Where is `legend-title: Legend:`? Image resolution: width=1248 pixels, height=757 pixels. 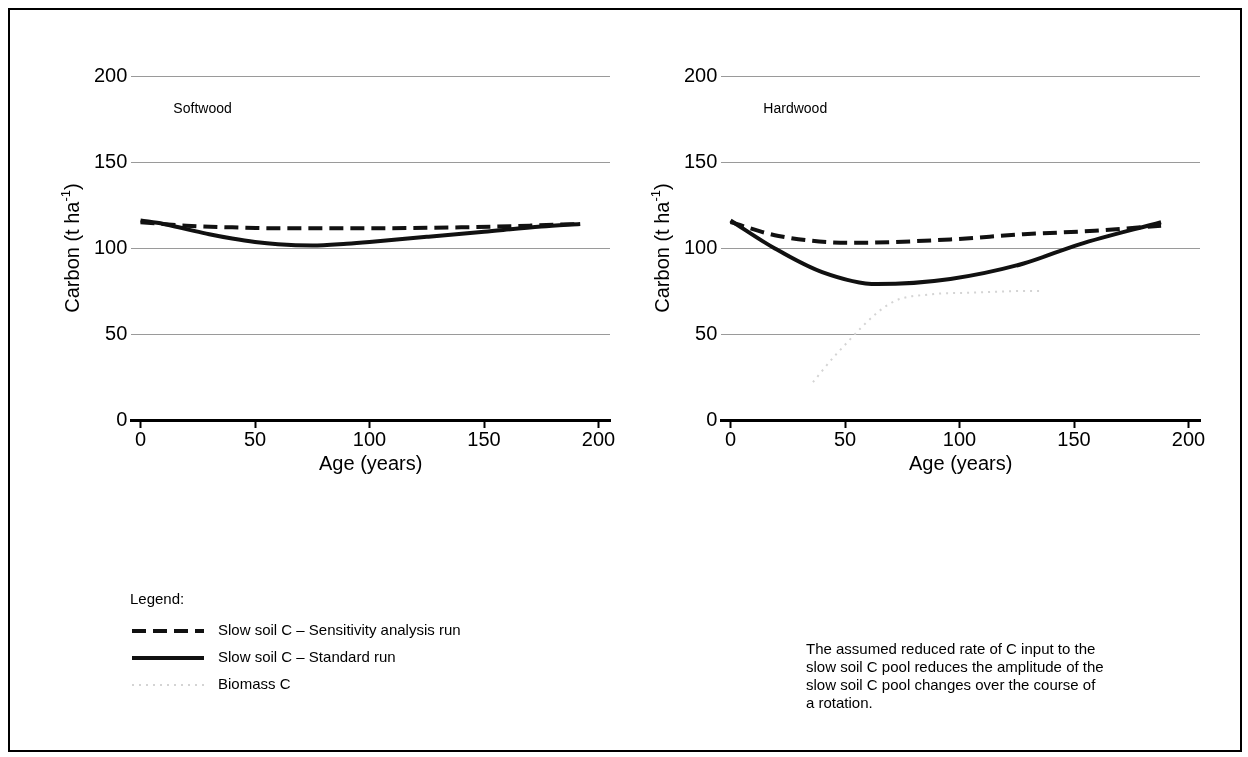
legend-title: Legend: is located at coordinates (158, 598).